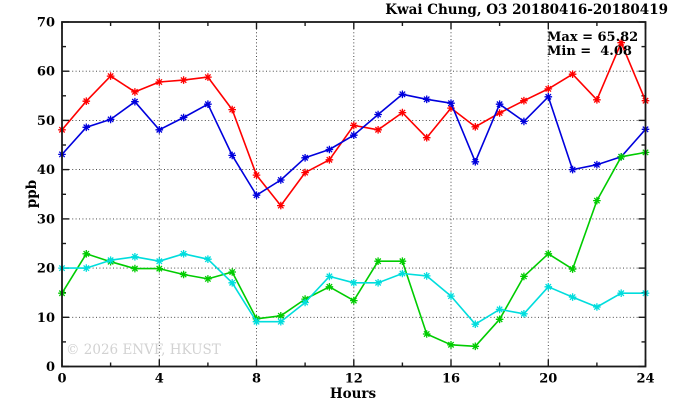 Image resolution: width=674 pixels, height=409 pixels. What do you see at coordinates (143, 350) in the screenshot?
I see `watermark: © 2026 ENVF, HKUST` at bounding box center [143, 350].